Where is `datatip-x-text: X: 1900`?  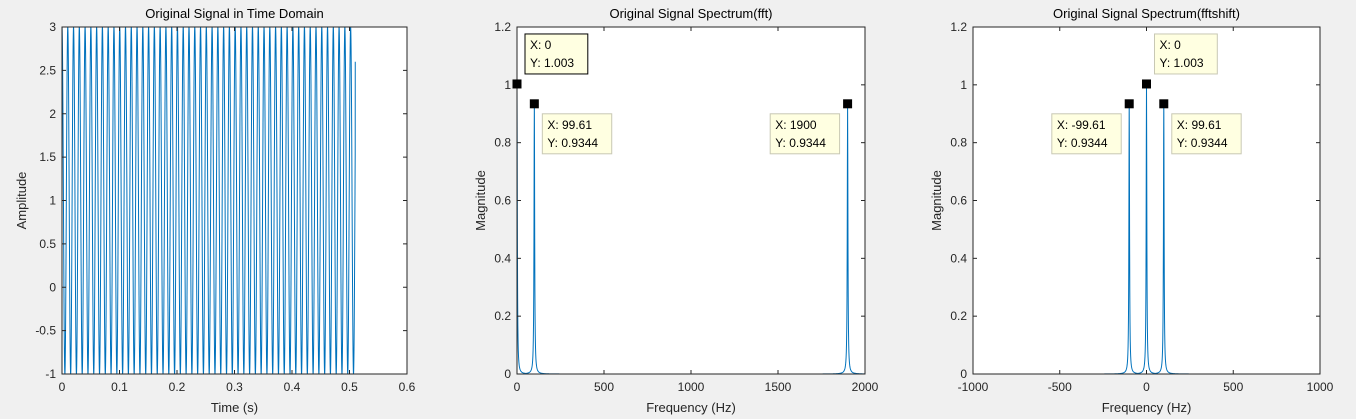
datatip-x-text: X: 1900 is located at coordinates (796, 125).